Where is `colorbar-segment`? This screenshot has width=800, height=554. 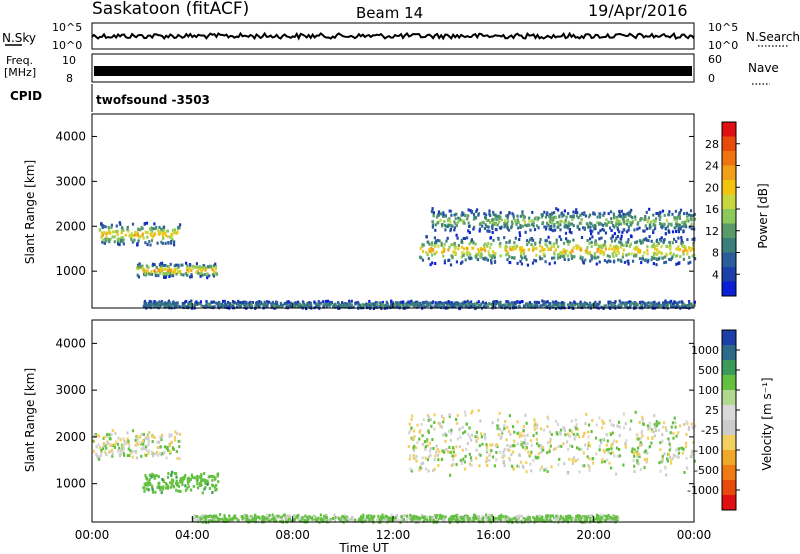
colorbar-segment is located at coordinates (729, 216).